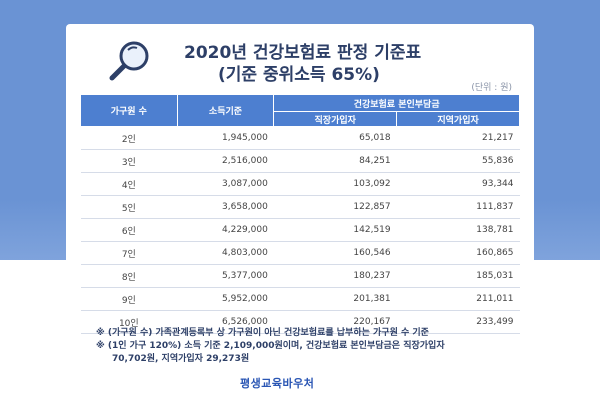 This screenshot has height=400, width=600. Describe the element at coordinates (396, 103) in the screenshot. I see `header-share-group: 건강보험료 본인부담금` at that location.